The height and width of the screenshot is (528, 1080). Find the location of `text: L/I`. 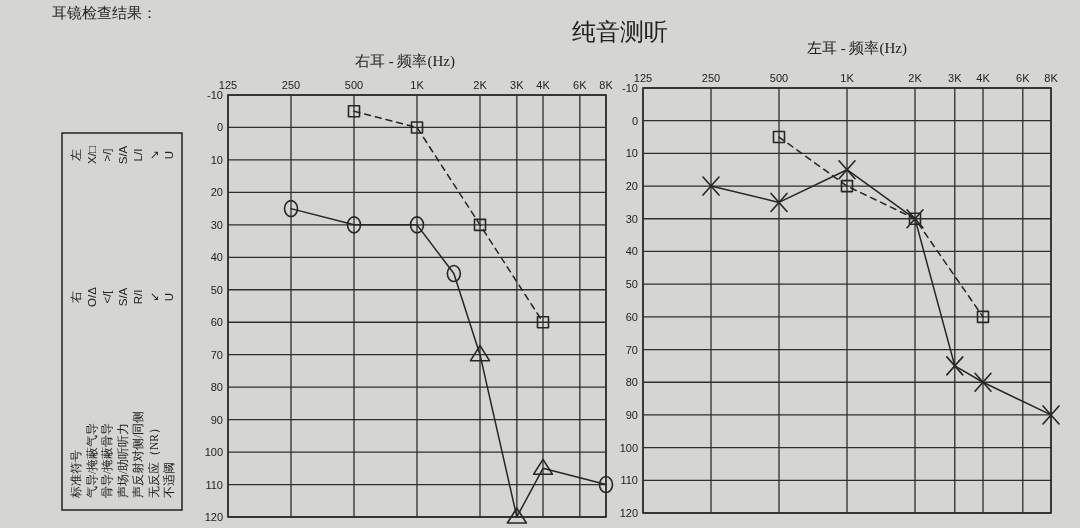

text: L/I is located at coordinates (138, 155).